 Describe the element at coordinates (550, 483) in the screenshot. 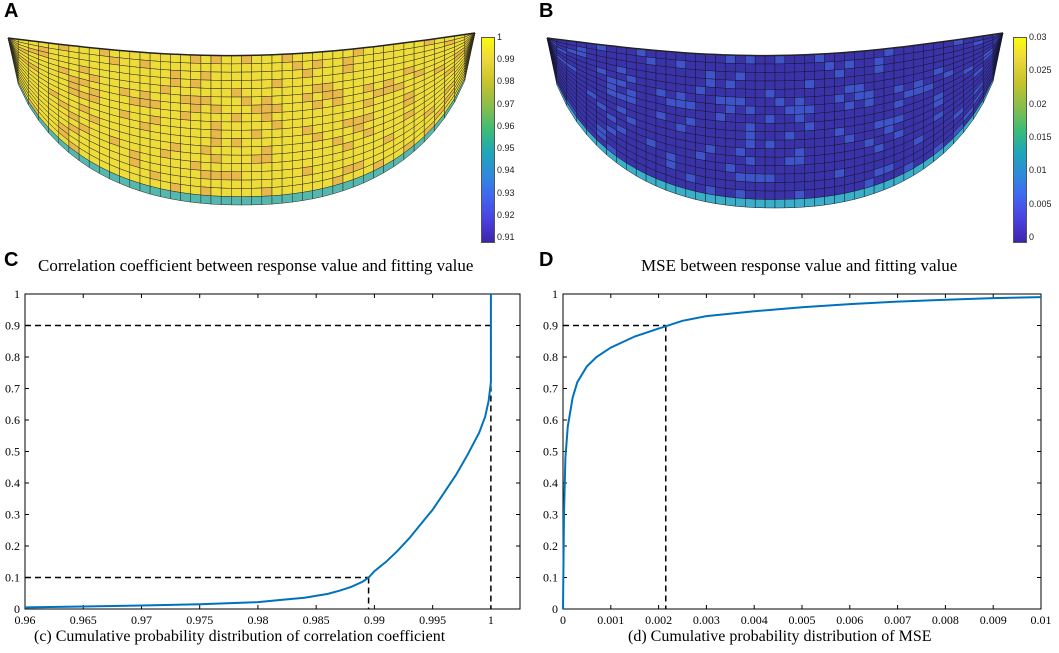

I see `y-tick-label: 0.4` at that location.